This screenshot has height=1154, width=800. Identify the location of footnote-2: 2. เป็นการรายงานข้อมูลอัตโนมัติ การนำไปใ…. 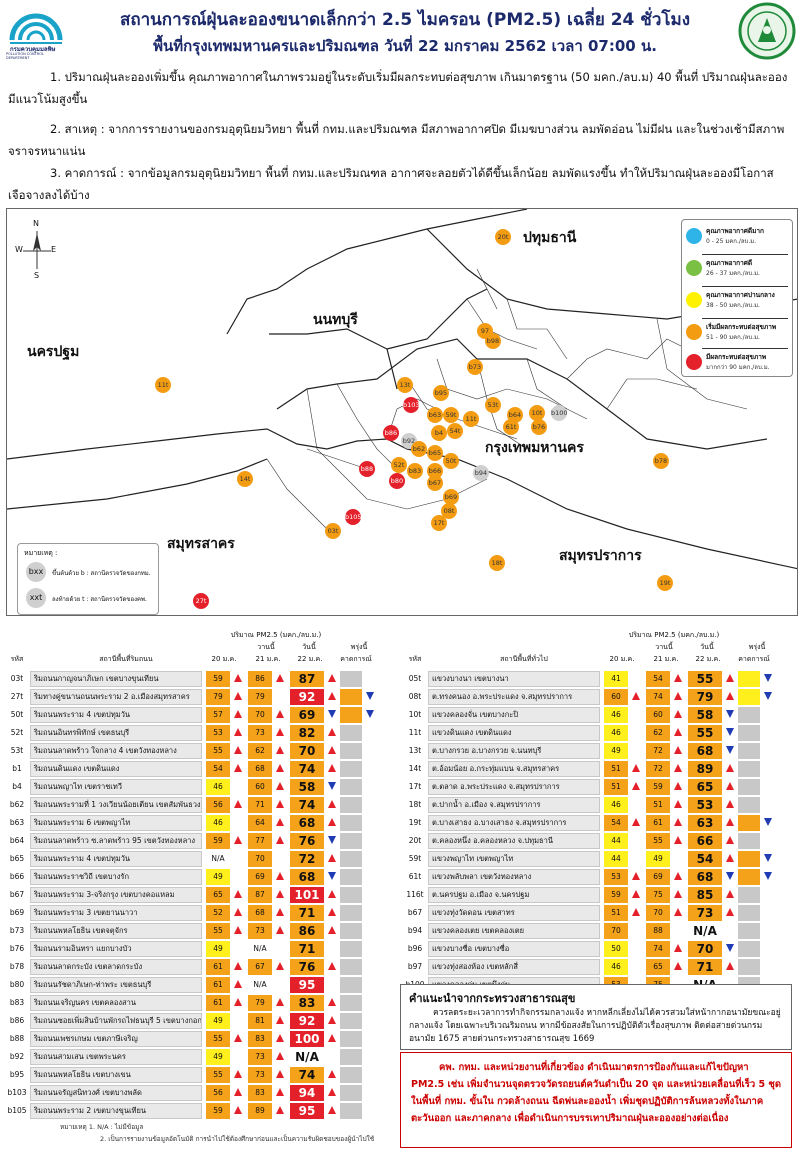
(237, 1139).